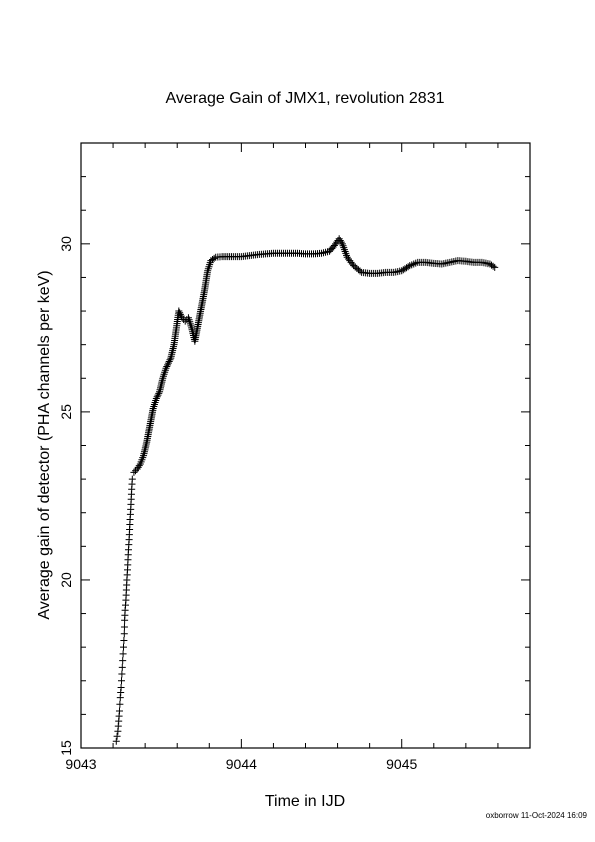 This screenshot has width=595, height=842. Describe the element at coordinates (66, 244) in the screenshot. I see `y-tick-label: 30` at that location.